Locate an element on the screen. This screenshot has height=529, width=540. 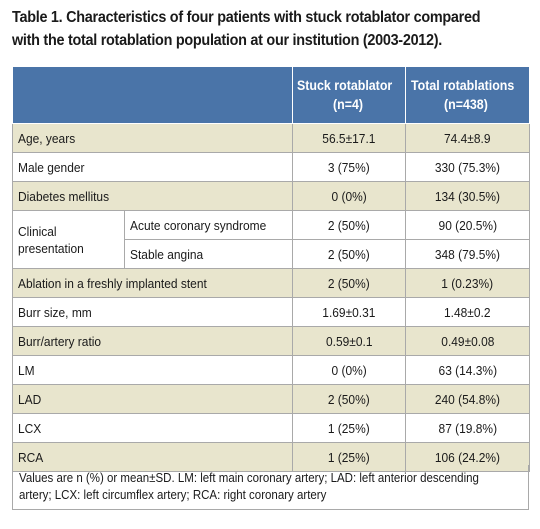
cell-total: 63 (14.3%) is located at coordinates (467, 370).